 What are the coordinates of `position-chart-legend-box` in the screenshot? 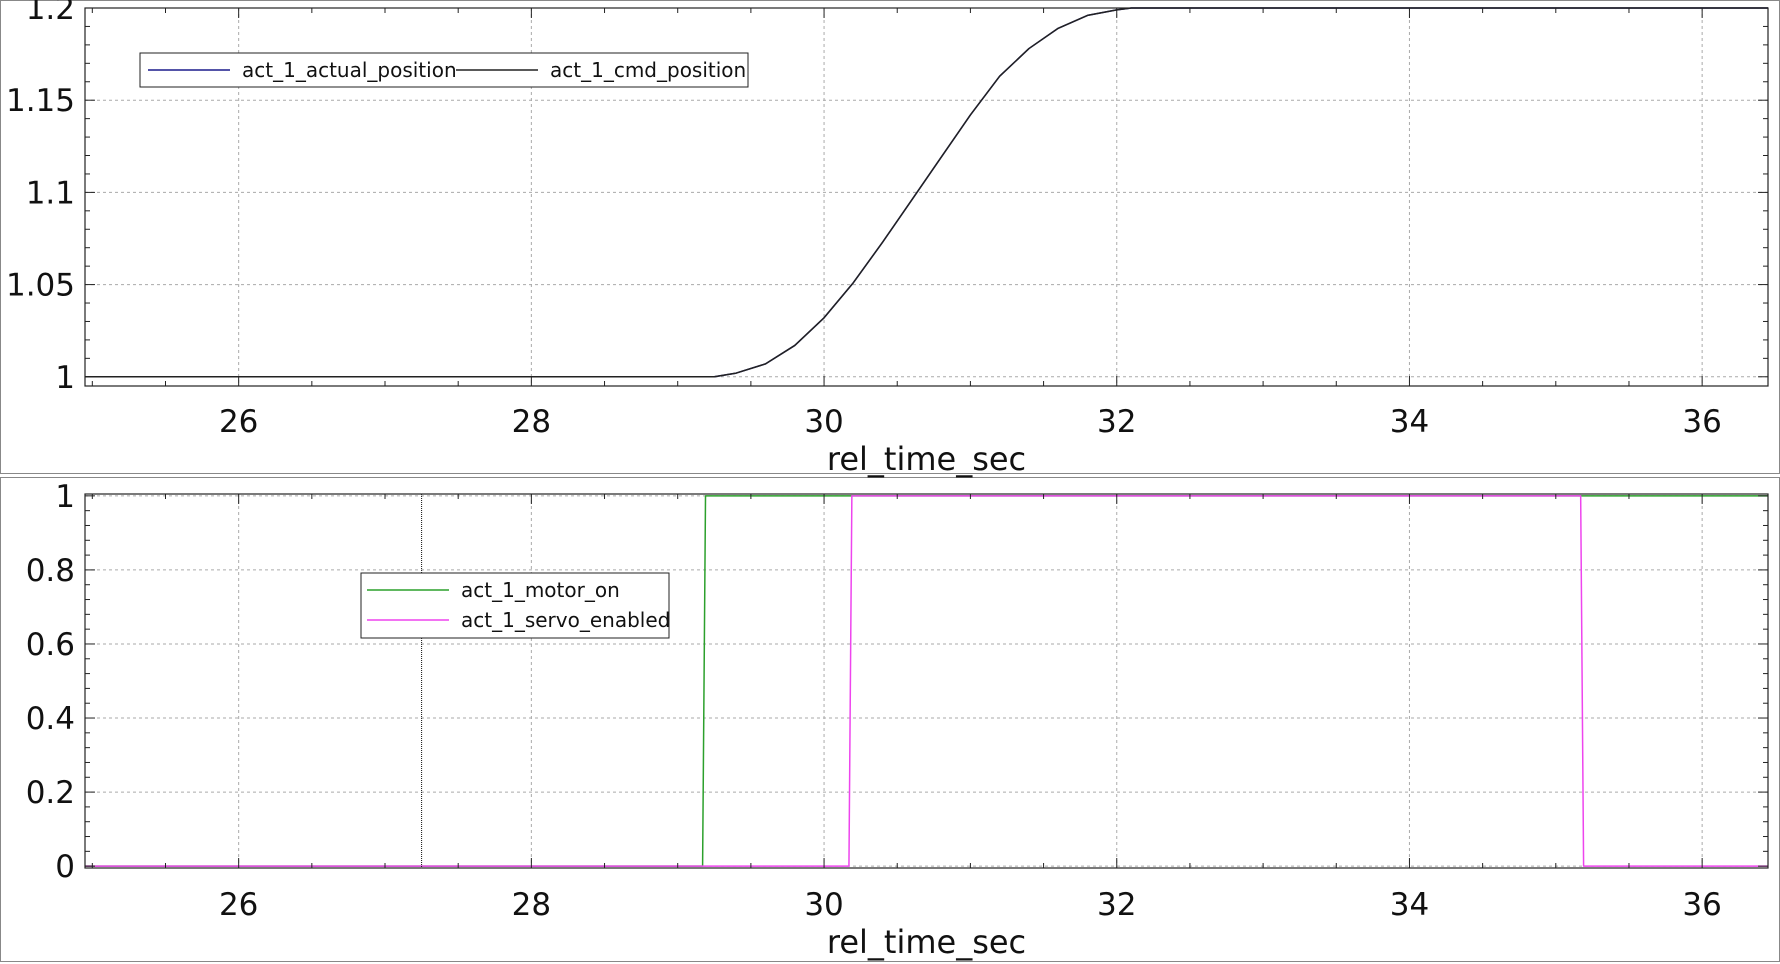 It's located at (444, 70).